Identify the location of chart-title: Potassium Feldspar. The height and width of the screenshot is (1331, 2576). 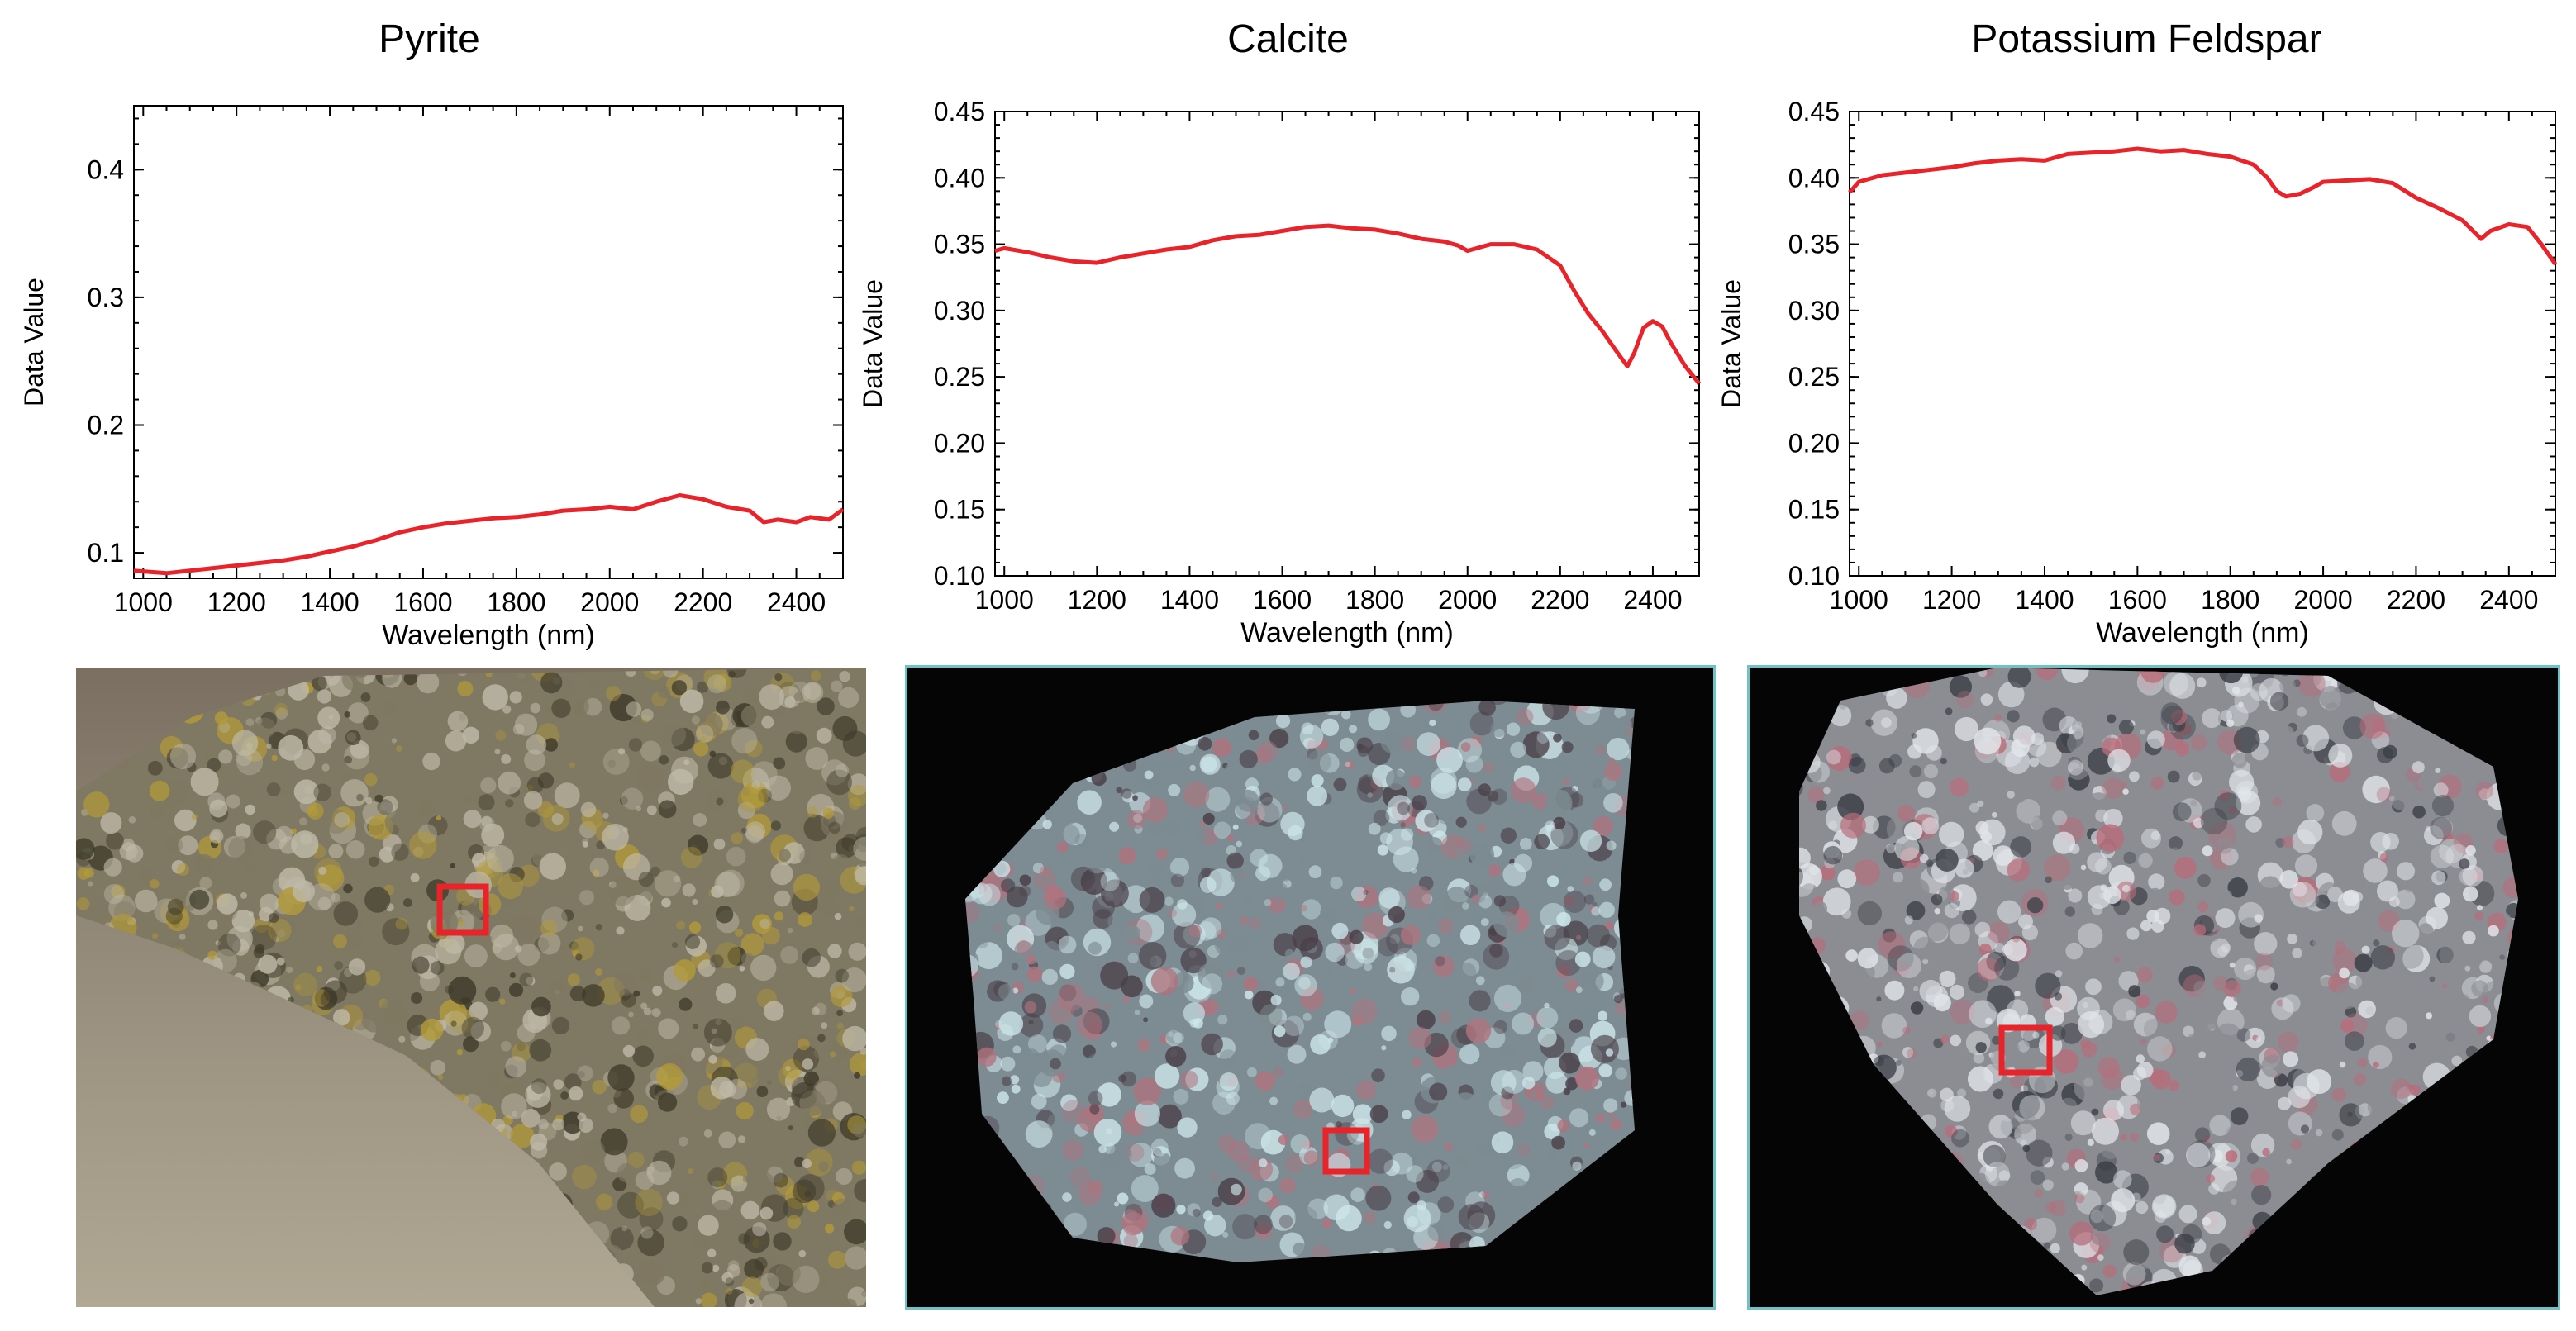
(2147, 39).